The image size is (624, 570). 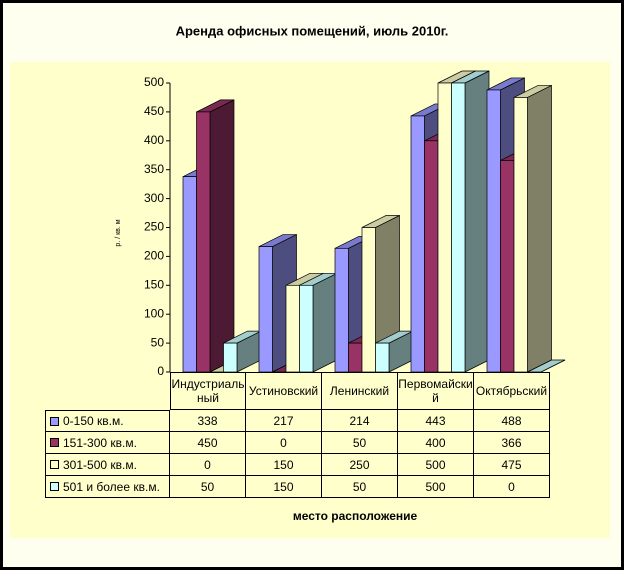 What do you see at coordinates (158, 342) in the screenshot?
I see `y-tick-label: 50` at bounding box center [158, 342].